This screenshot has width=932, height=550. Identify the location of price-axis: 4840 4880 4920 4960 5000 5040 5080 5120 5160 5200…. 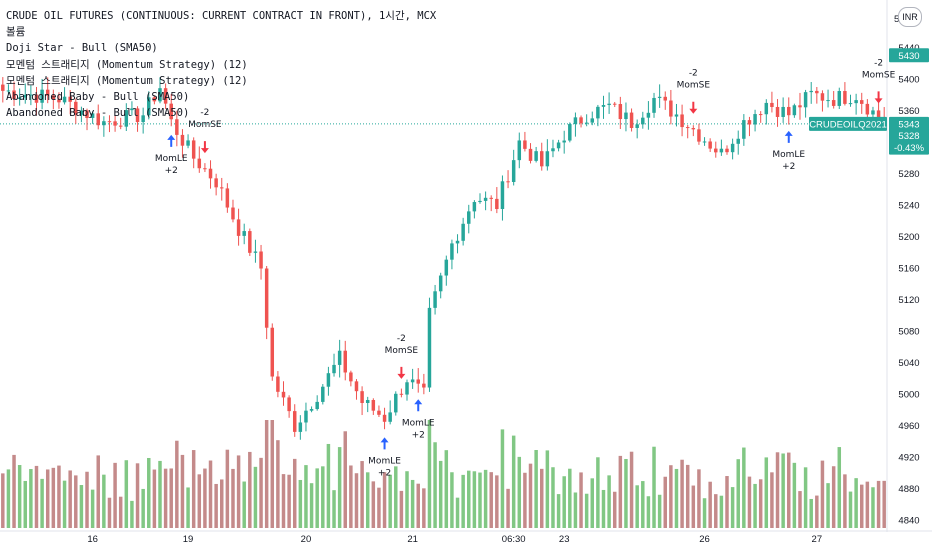
(869, 269).